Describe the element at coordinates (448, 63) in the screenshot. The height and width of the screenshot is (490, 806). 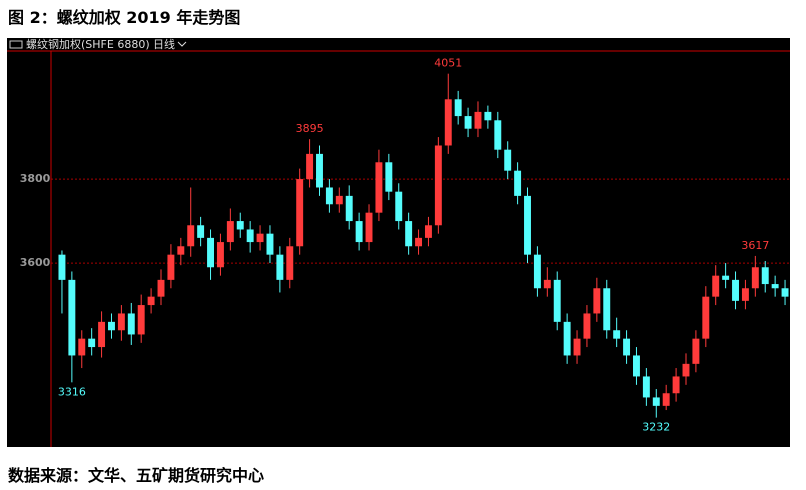
I see `extreme-label: 4051` at that location.